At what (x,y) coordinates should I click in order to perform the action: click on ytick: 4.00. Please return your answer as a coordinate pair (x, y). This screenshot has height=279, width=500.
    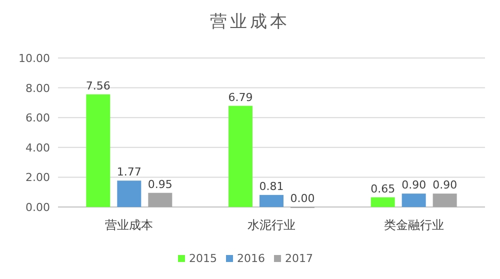
    Looking at the image, I should click on (38, 147).